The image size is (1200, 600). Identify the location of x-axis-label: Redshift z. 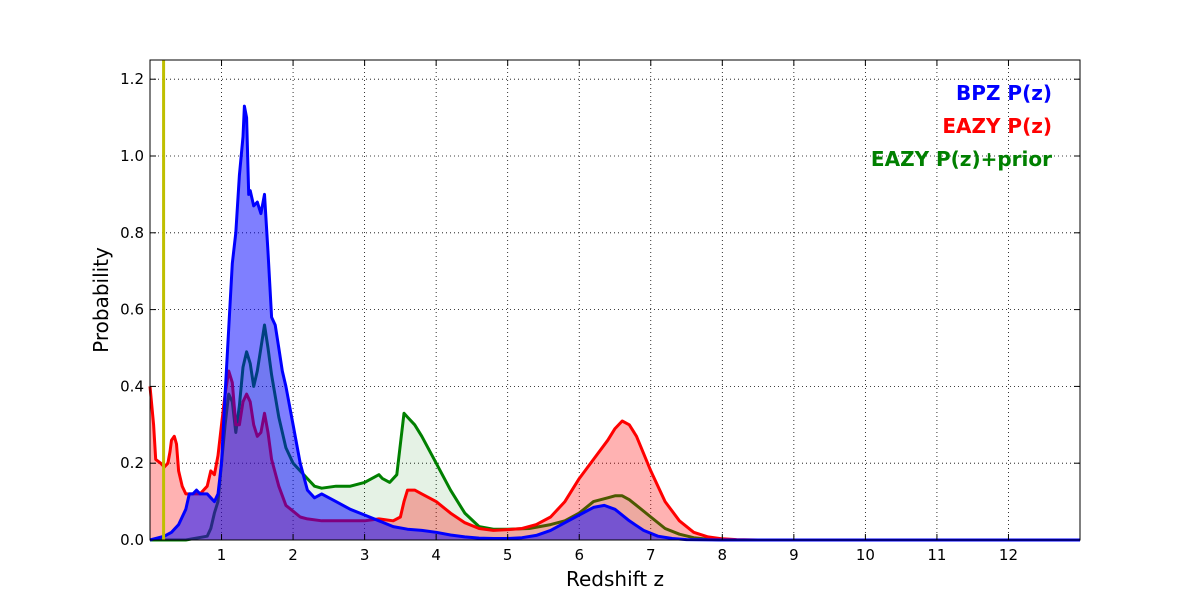
(615, 579).